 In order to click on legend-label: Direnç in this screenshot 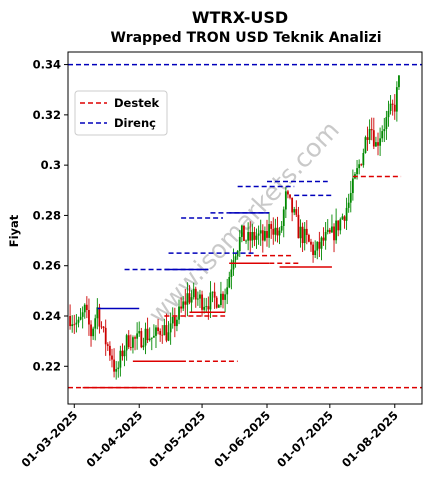, I will do `click(135, 123)`.